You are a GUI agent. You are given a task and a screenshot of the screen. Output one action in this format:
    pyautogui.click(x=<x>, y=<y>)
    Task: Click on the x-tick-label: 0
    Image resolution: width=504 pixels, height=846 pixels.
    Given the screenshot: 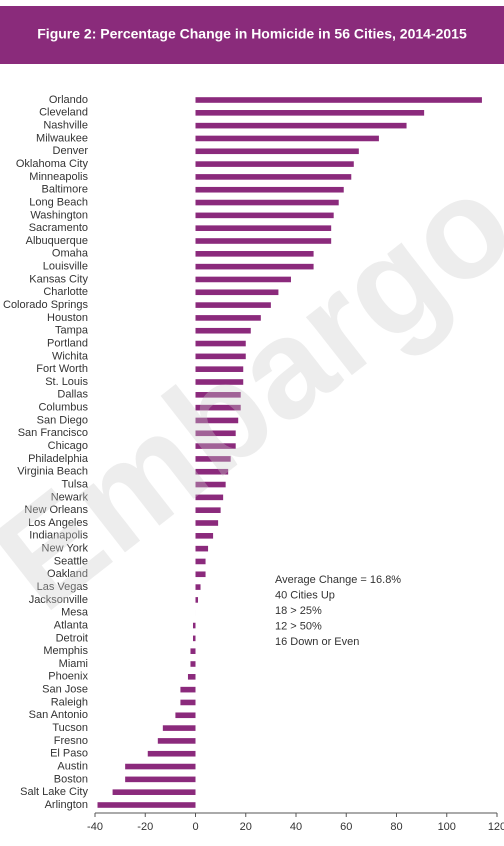 What is the action you would take?
    pyautogui.click(x=195, y=827)
    